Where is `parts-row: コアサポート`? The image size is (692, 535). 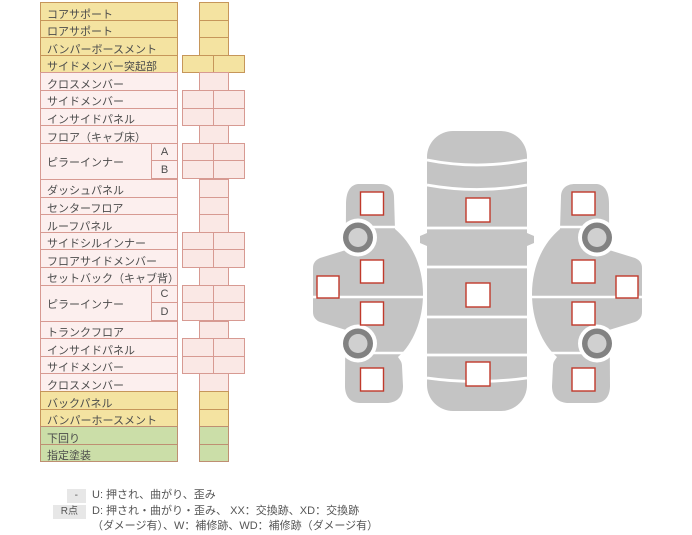 parts-row: コアサポート is located at coordinates (142, 11).